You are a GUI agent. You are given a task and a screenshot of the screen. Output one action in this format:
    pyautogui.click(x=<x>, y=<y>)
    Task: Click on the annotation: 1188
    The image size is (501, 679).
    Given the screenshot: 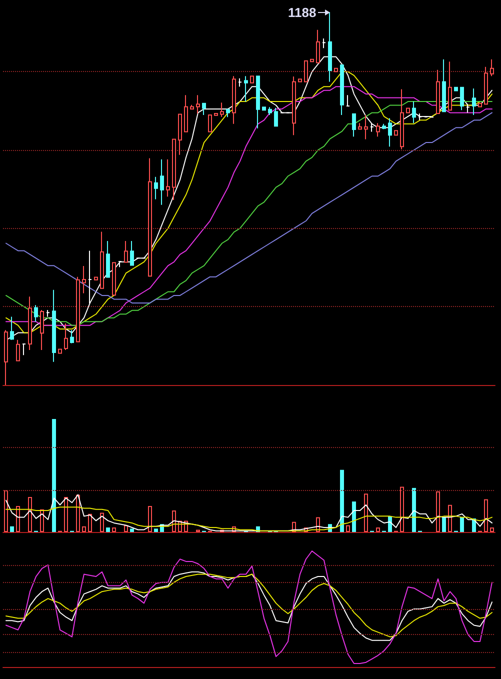 What is the action you would take?
    pyautogui.click(x=302, y=12)
    